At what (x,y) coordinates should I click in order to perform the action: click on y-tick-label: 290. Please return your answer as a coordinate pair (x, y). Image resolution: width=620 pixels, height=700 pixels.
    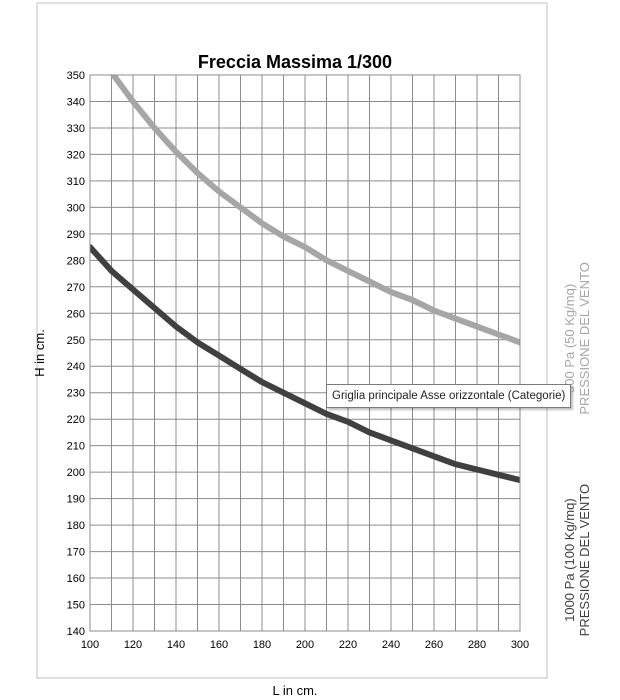
    Looking at the image, I should click on (76, 235).